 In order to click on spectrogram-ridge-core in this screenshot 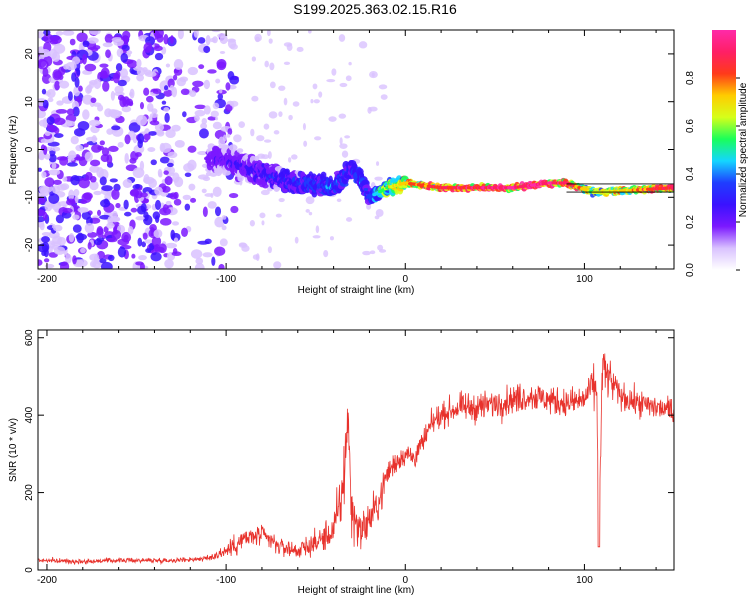, I will do `click(366, 190)`.